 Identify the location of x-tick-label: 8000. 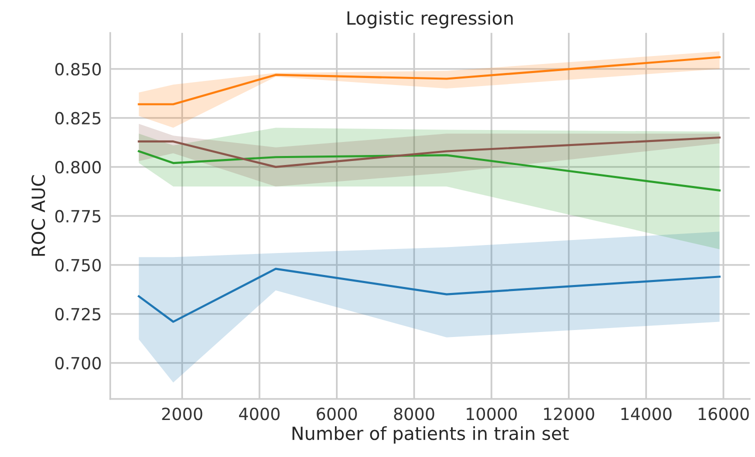
(414, 414).